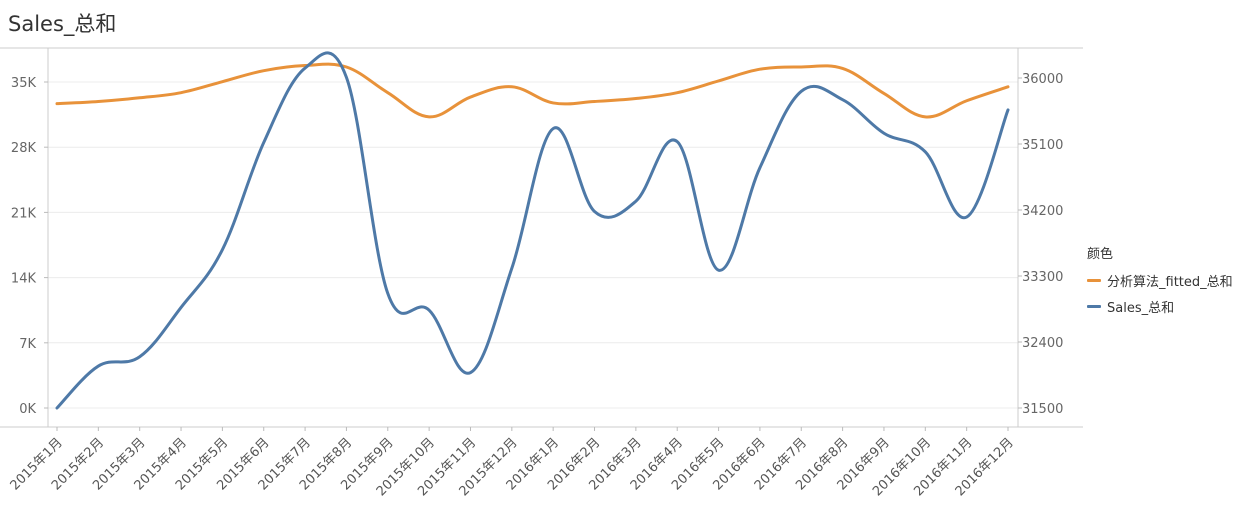 Image resolution: width=1260 pixels, height=512 pixels. What do you see at coordinates (1042, 79) in the screenshot?
I see `right-tick-label: 36000` at bounding box center [1042, 79].